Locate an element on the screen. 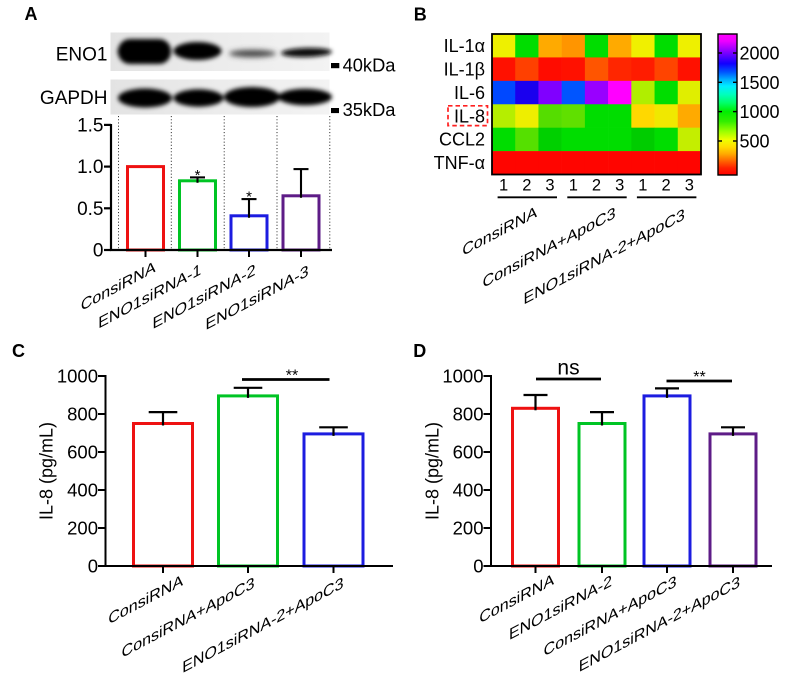 This screenshot has height=689, width=791. svg-text: A is located at coordinates (31, 14).